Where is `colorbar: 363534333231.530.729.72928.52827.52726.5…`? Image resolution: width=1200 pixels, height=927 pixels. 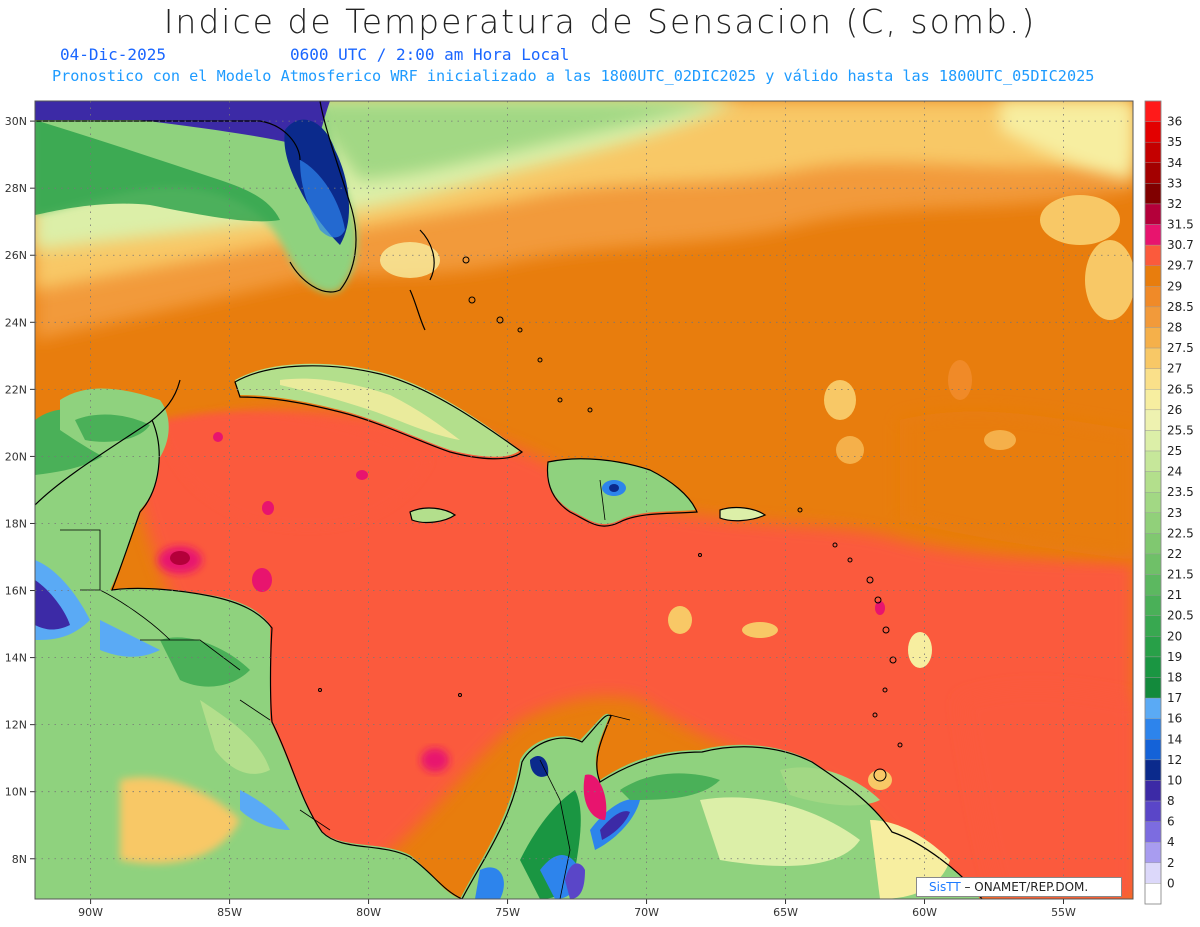
colorbar: 363534333231.530.729.72928.52827.52726.5… is located at coordinates (1169, 502).